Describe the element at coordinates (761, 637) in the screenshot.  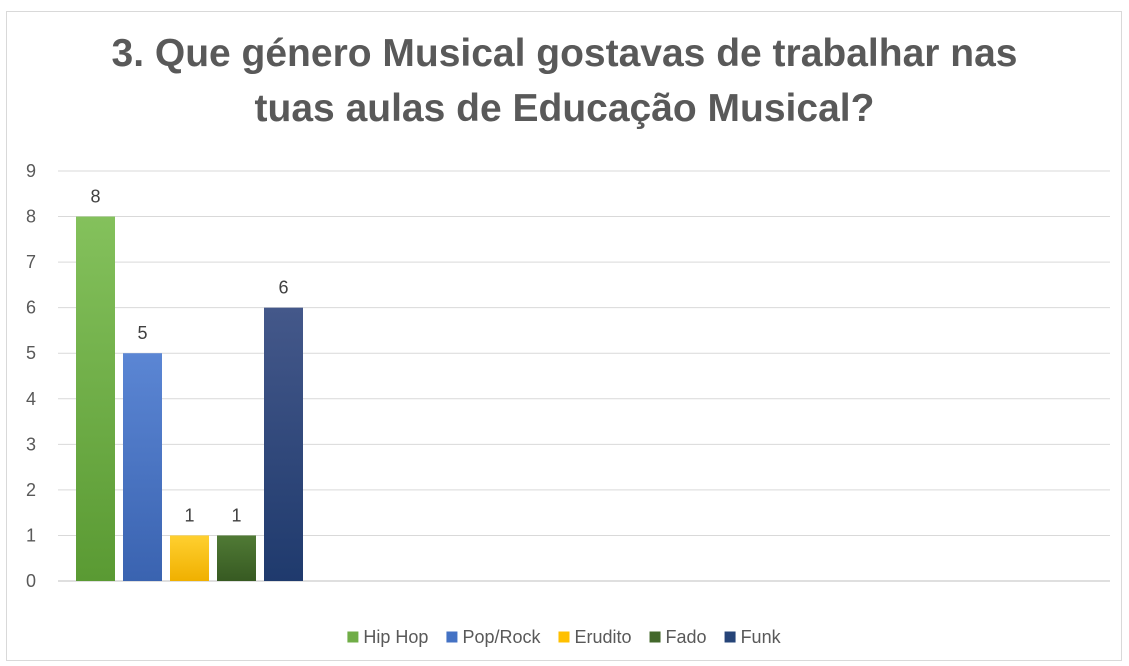
I see `legend-label: Funk` at that location.